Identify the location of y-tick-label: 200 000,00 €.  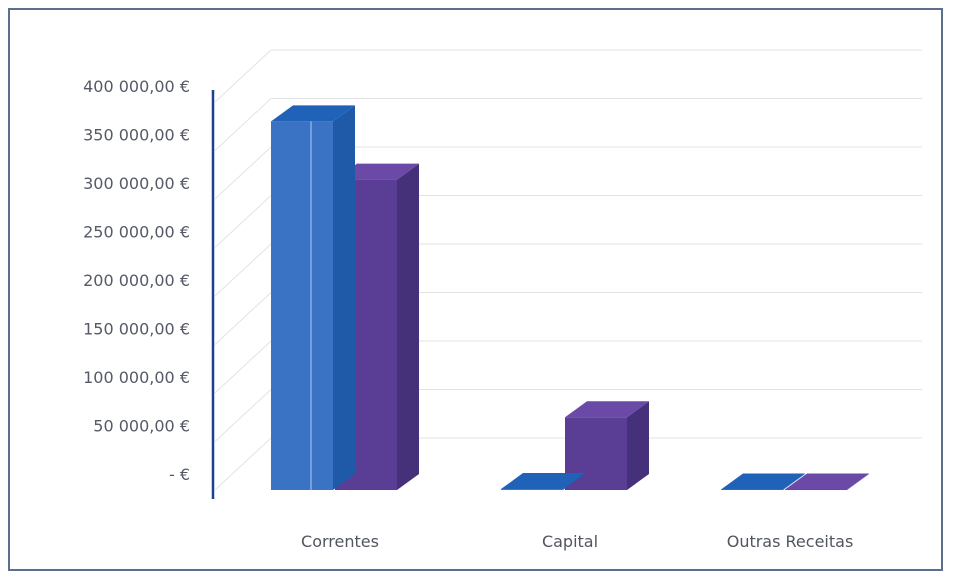
(136, 280).